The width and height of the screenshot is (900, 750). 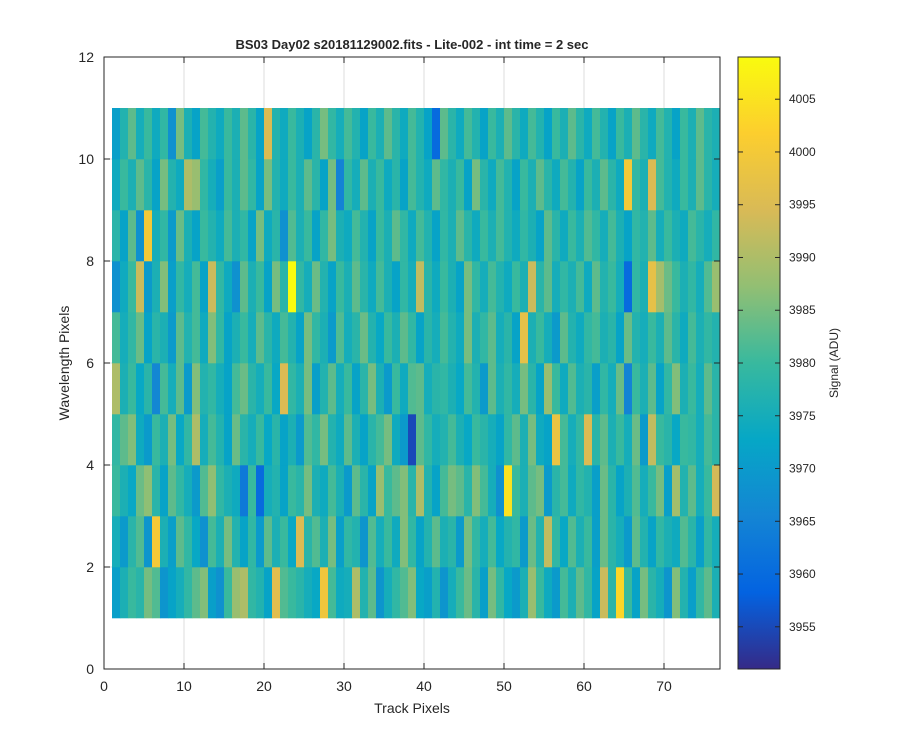 I want to click on y-tick-label: 2, so click(x=90, y=567).